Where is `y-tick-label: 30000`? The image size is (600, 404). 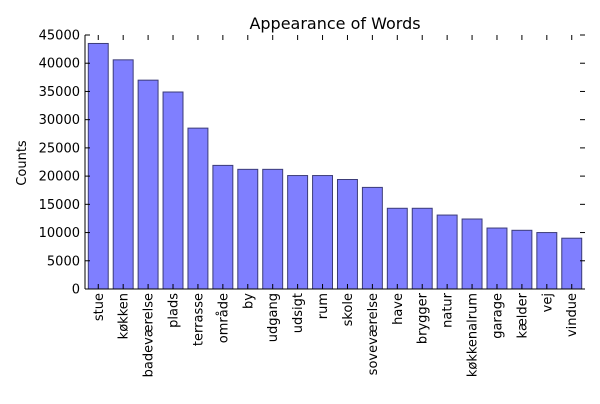
y-tick-label: 30000 is located at coordinates (59, 120).